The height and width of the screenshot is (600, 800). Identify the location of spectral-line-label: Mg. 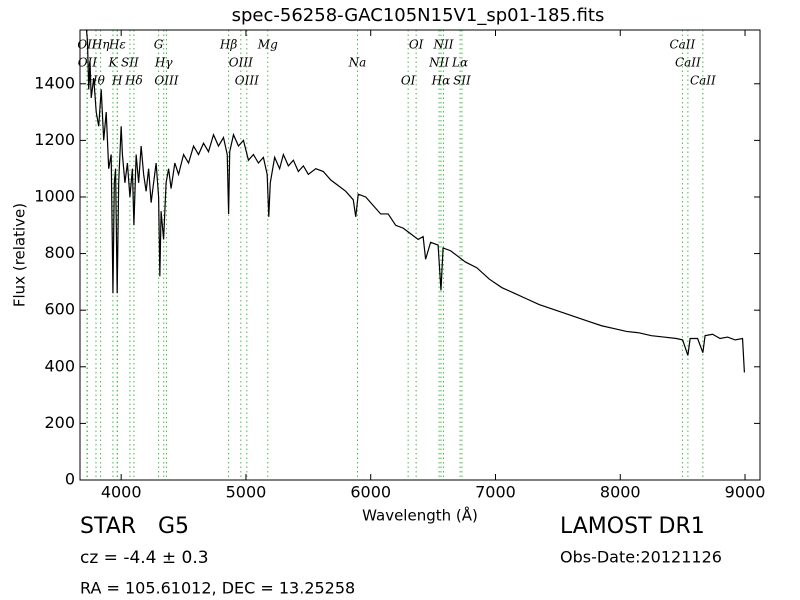
(267, 45).